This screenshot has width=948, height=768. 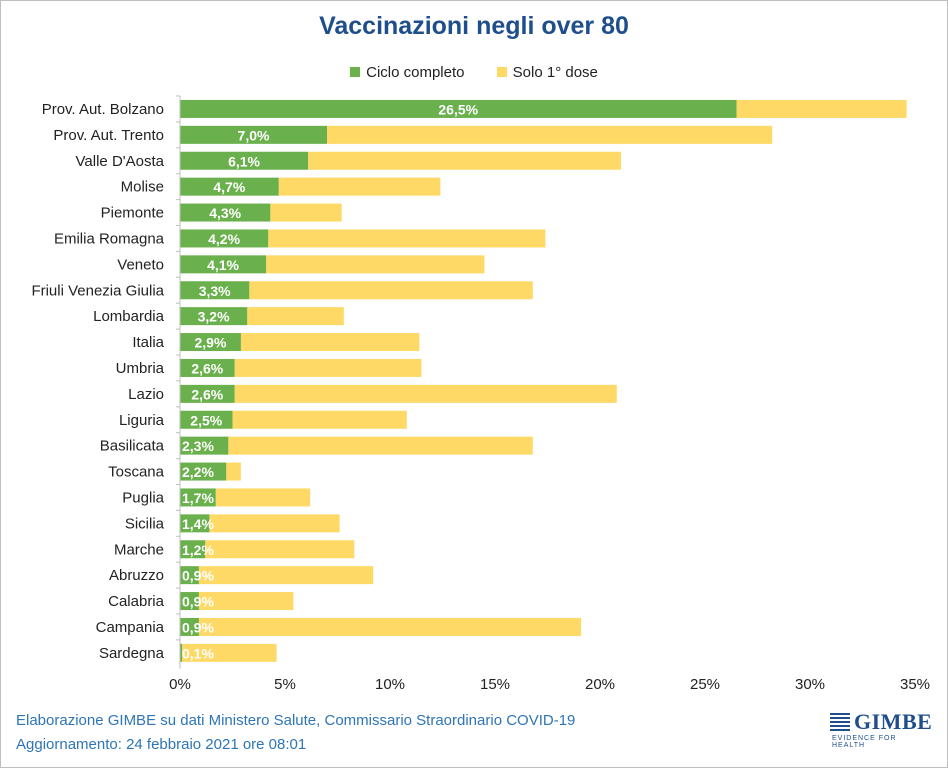 What do you see at coordinates (705, 684) in the screenshot?
I see `x-tick-label-25: 25%` at bounding box center [705, 684].